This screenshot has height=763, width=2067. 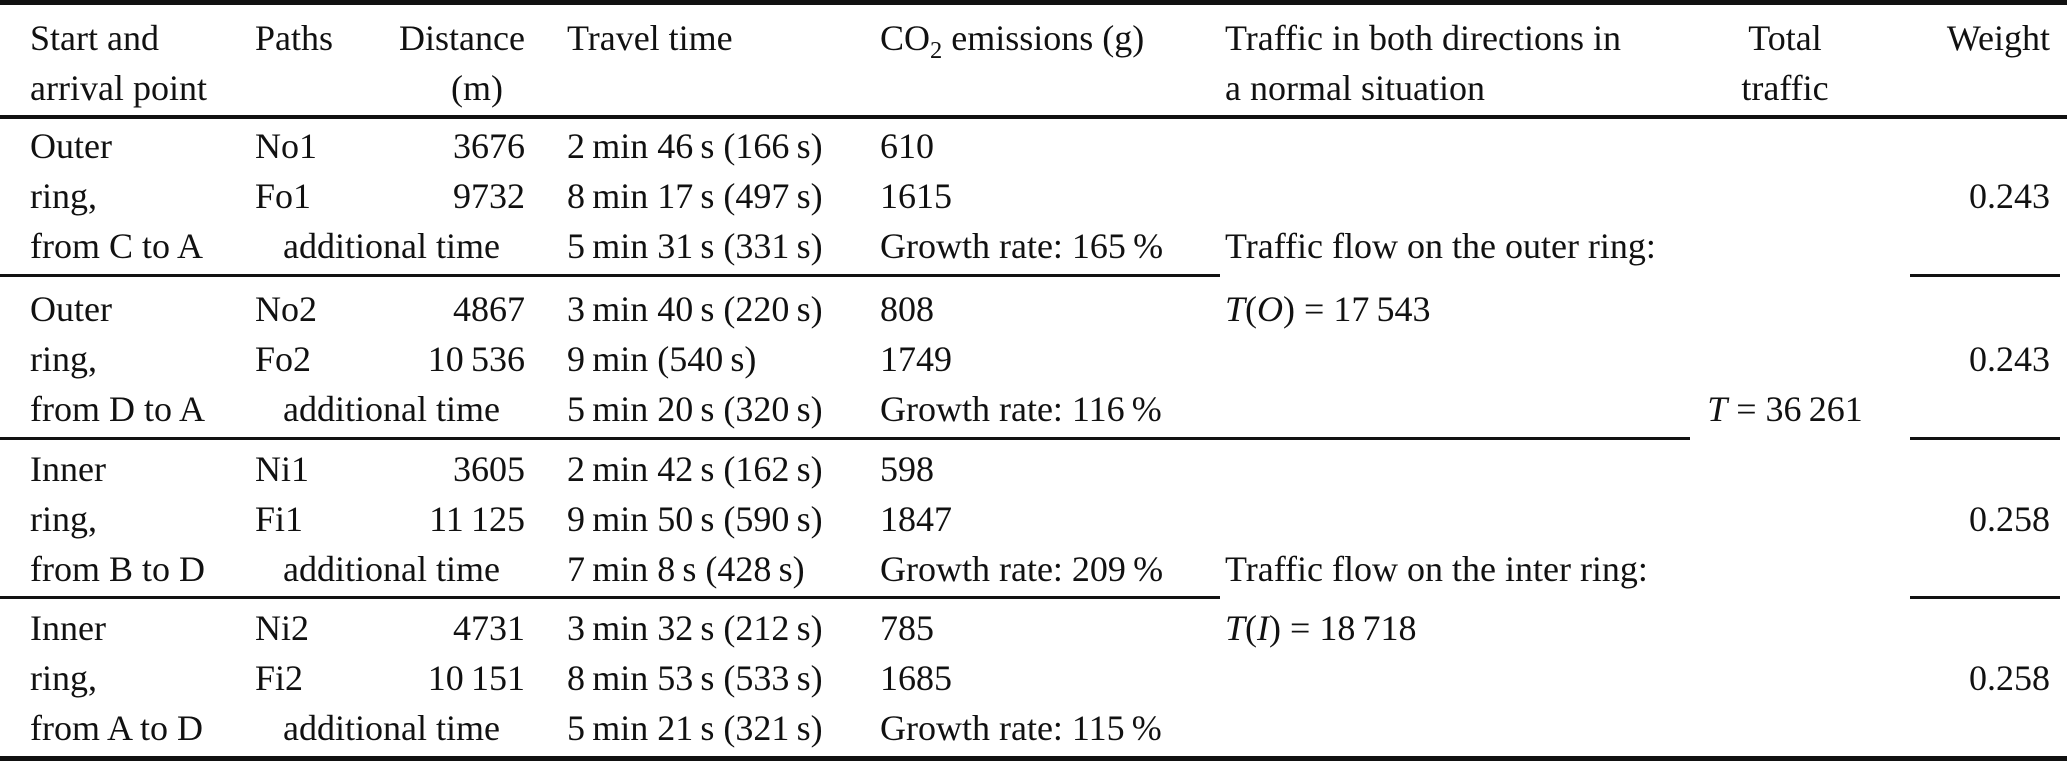 What do you see at coordinates (71, 309) in the screenshot?
I see `start-point-line: Outer` at bounding box center [71, 309].